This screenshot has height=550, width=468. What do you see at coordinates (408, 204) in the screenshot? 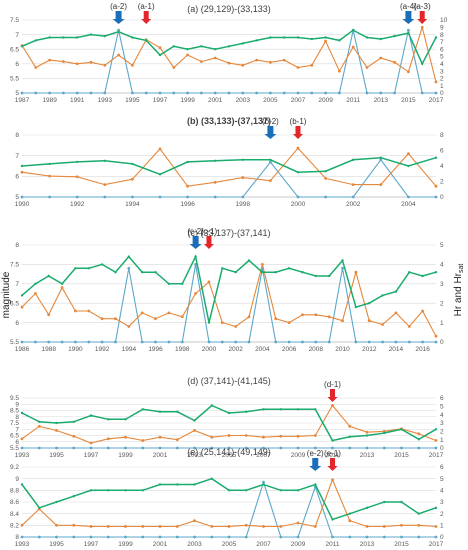
I see `x-tick-label: 2004` at bounding box center [408, 204].